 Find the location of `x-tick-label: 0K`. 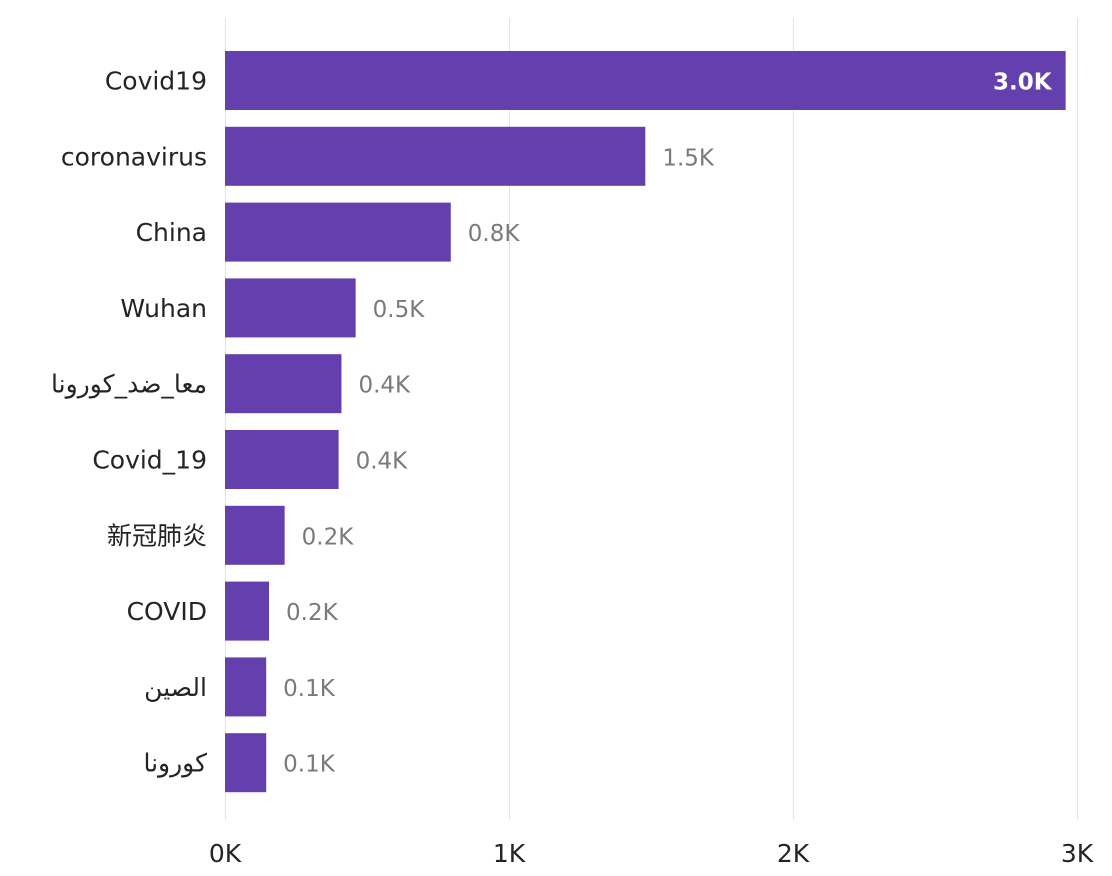

x-tick-label: 0K is located at coordinates (225, 853).